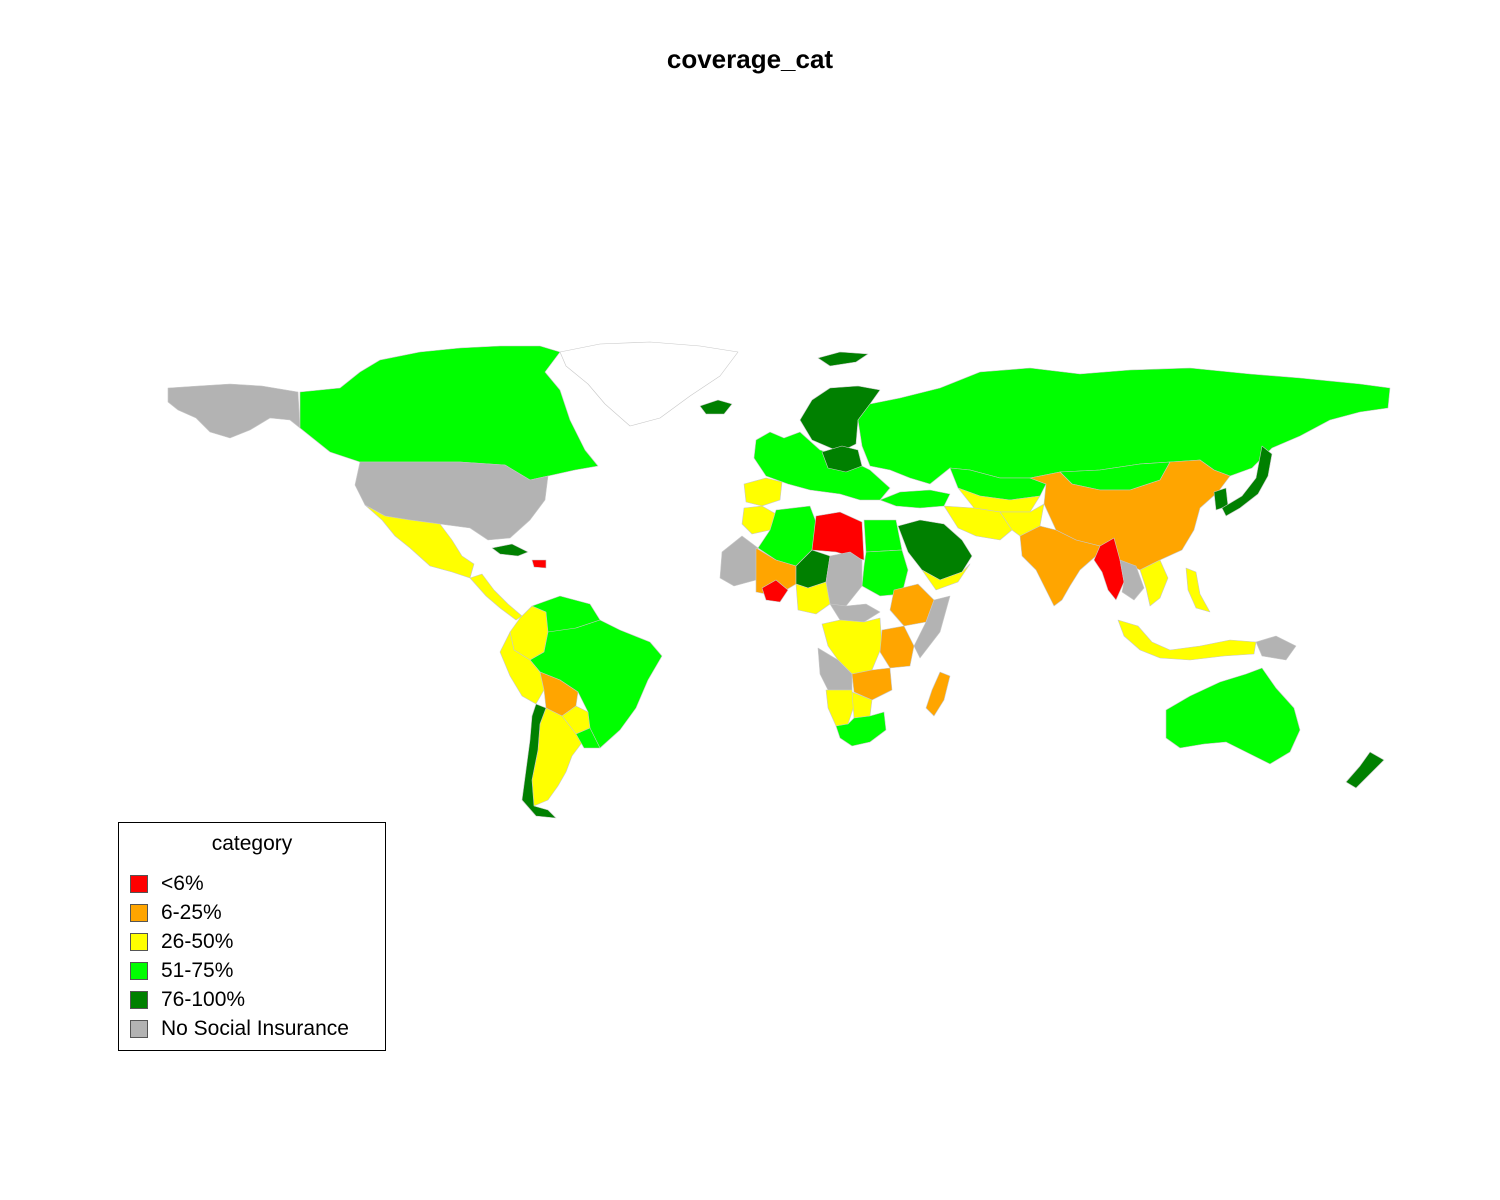 Image resolution: width=1500 pixels, height=1200 pixels. I want to click on region-central-america, so click(496, 597).